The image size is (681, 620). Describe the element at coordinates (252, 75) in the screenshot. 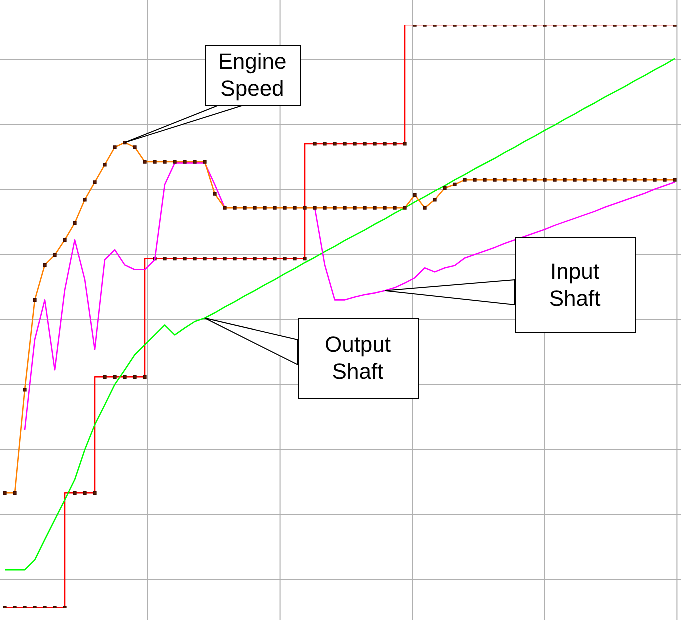

I see `text: Engine Speed` at that location.